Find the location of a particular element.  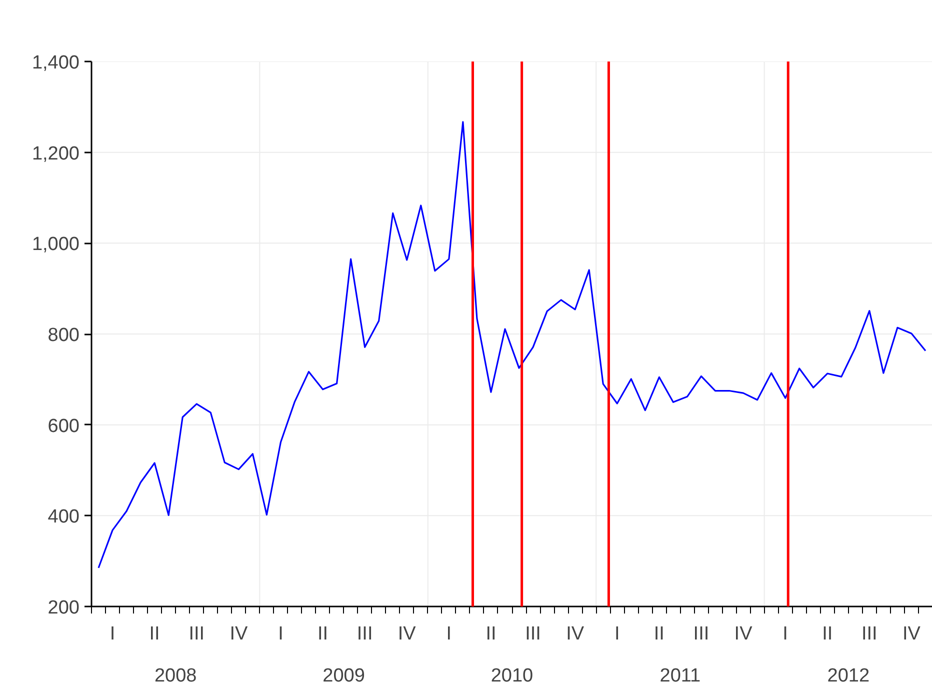

y-tick-label: 200 is located at coordinates (64, 608).